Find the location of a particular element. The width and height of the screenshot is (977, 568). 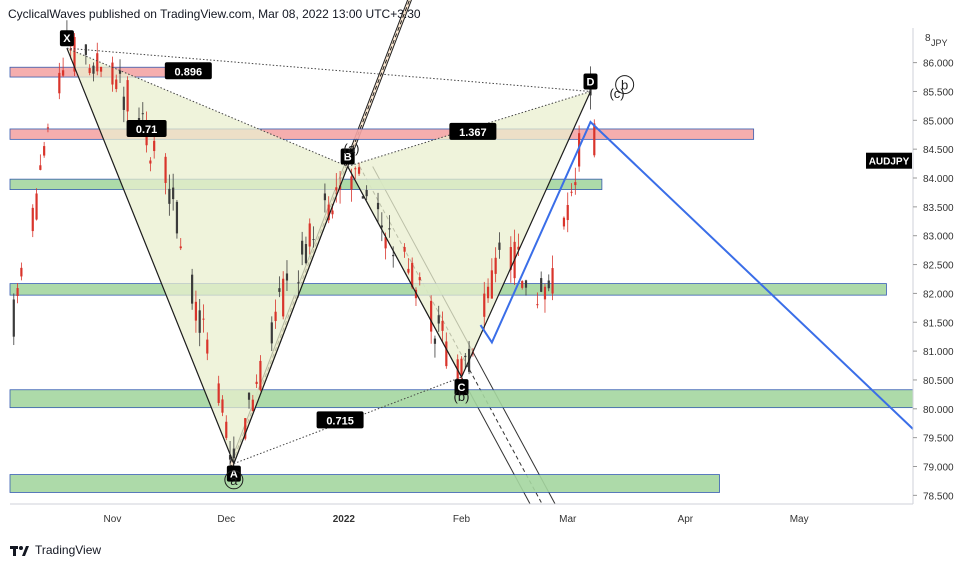

point-label-d: D is located at coordinates (591, 82).